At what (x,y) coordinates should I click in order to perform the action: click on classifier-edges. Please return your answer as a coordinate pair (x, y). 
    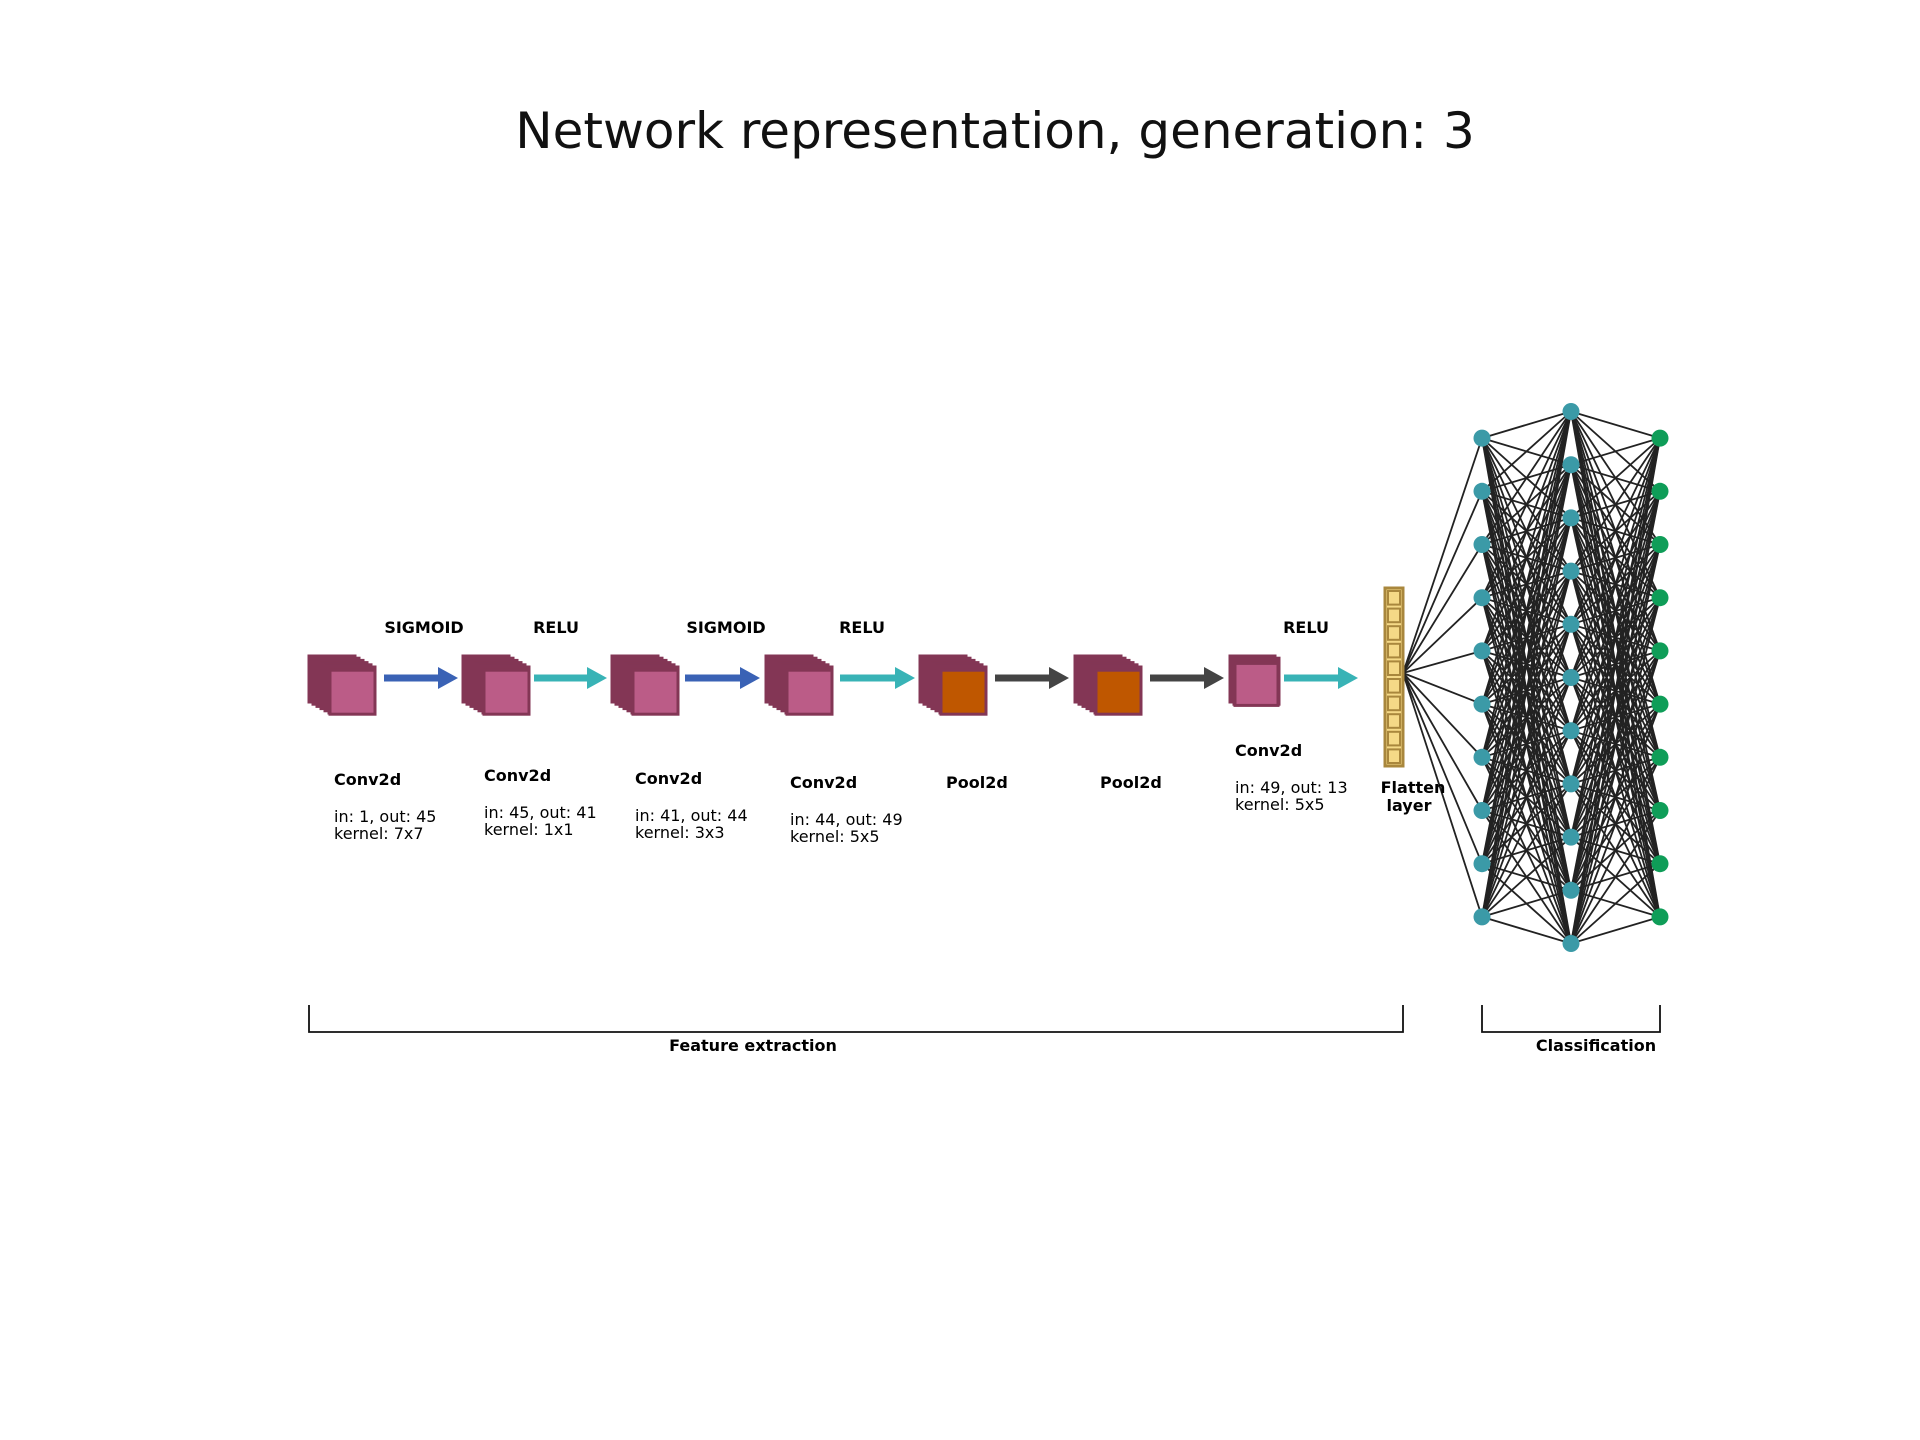
    Looking at the image, I should click on (1531, 677).